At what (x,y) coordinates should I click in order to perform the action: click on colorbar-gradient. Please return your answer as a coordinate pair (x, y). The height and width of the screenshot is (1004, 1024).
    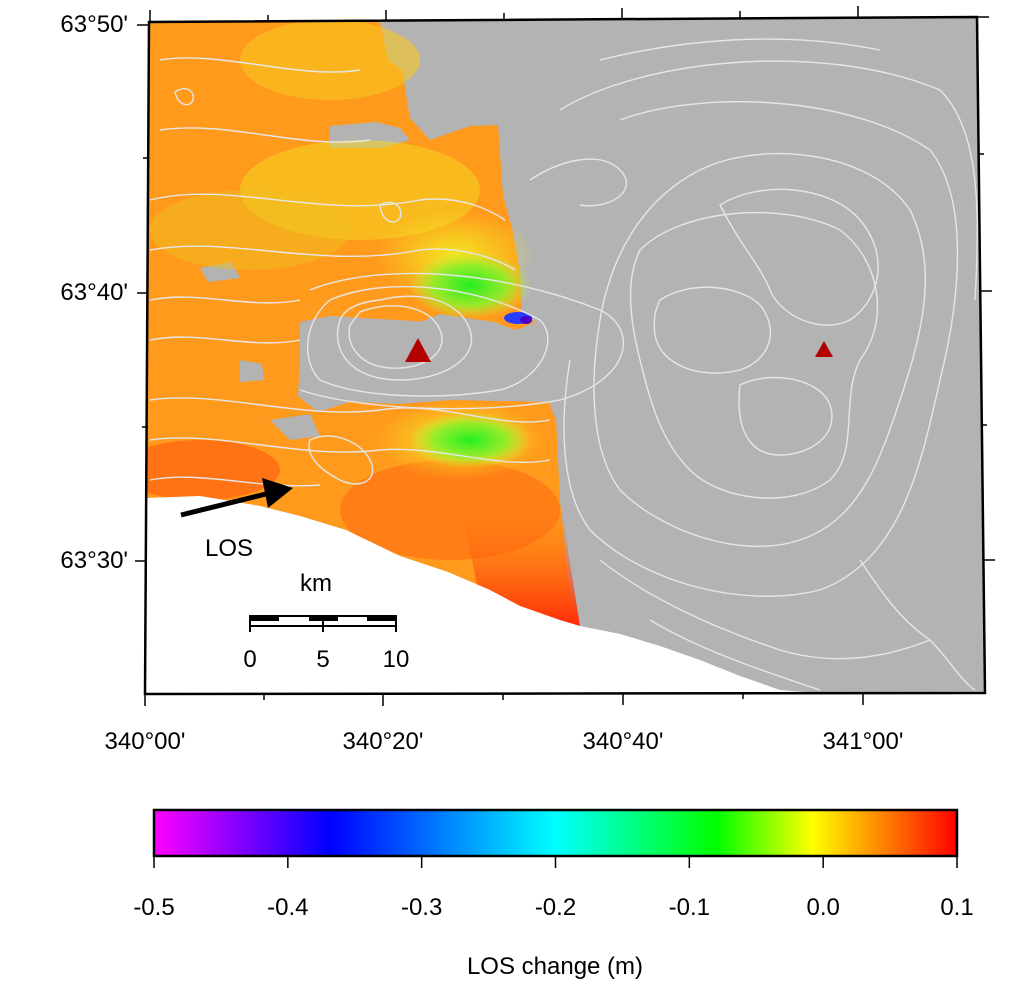
    Looking at the image, I should click on (555, 833).